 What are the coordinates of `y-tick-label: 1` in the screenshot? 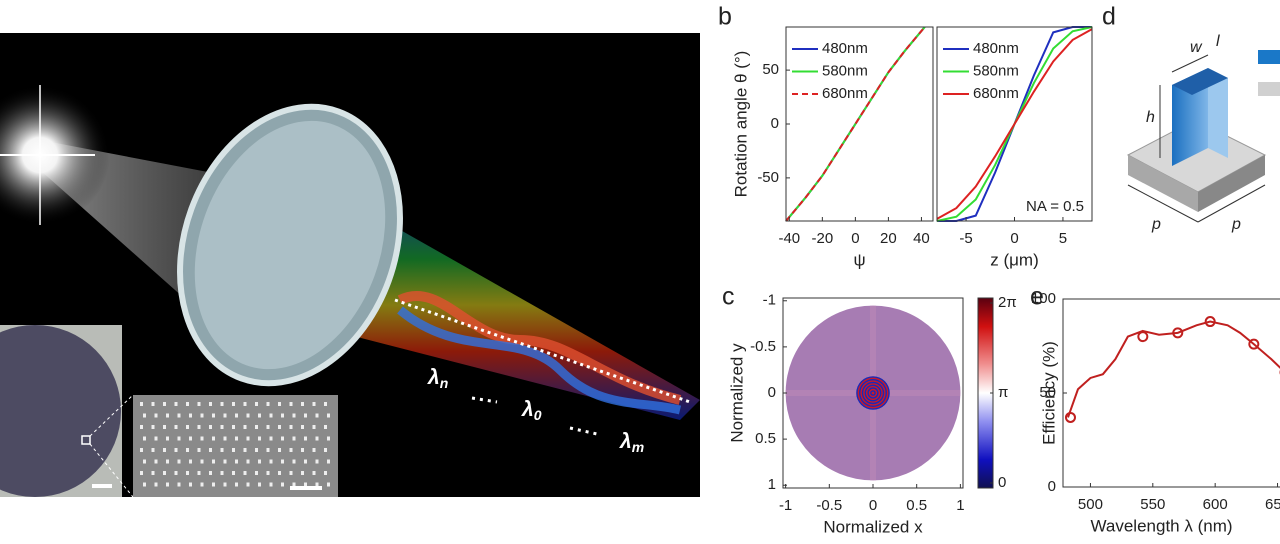 It's located at (772, 484).